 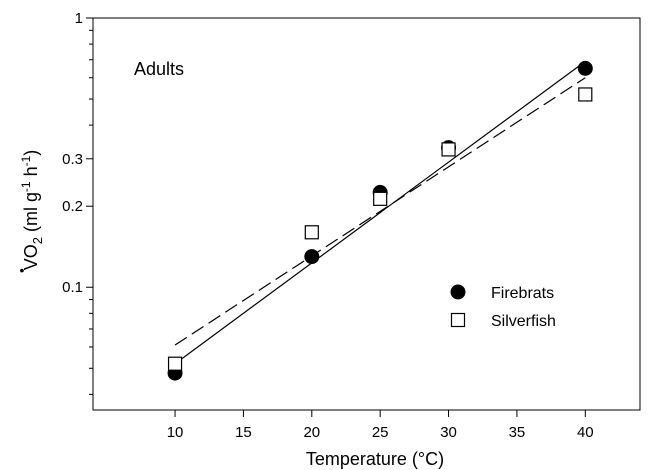 I want to click on legend: Firebrats Silverfish, so click(x=503, y=307).